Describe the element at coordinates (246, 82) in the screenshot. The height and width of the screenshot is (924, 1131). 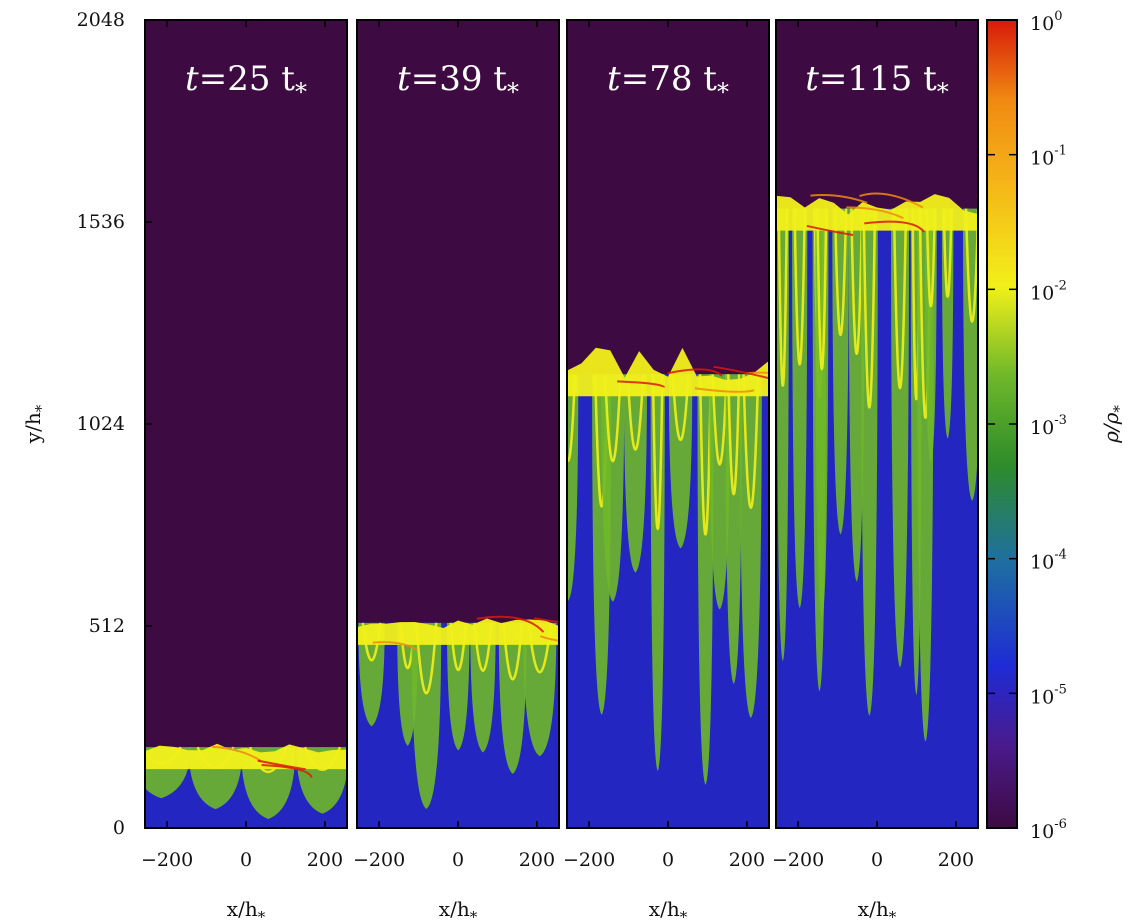
I see `panel-title: t=25 t*` at that location.